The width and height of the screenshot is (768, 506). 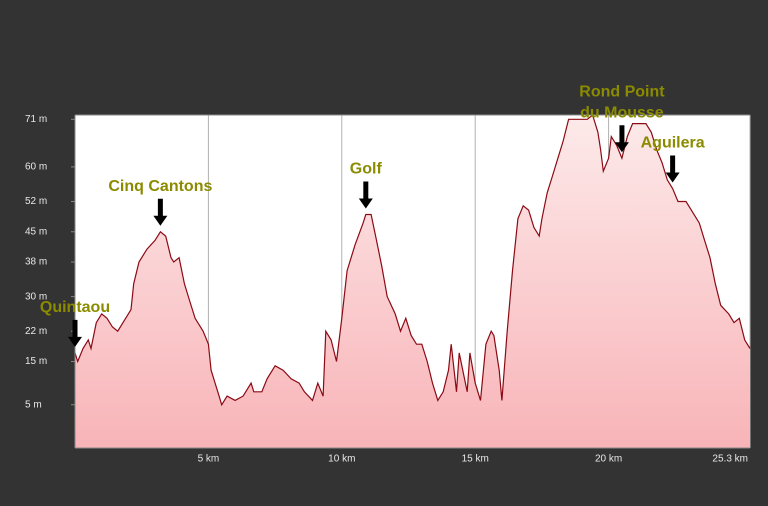 I want to click on x-tick-label: 5 km, so click(x=209, y=459).